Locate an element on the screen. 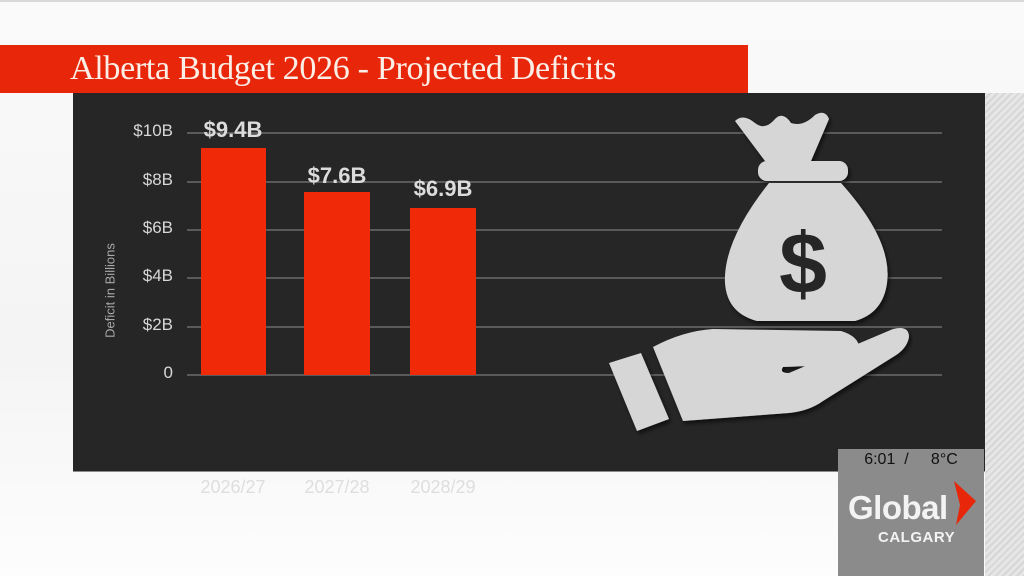  x-label-2027-28: 2027/28 is located at coordinates (337, 487).